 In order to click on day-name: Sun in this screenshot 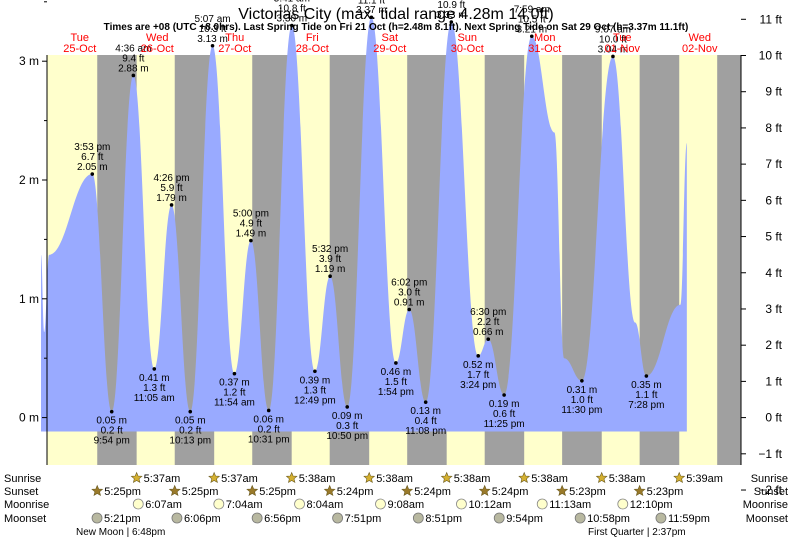, I will do `click(467, 38)`.